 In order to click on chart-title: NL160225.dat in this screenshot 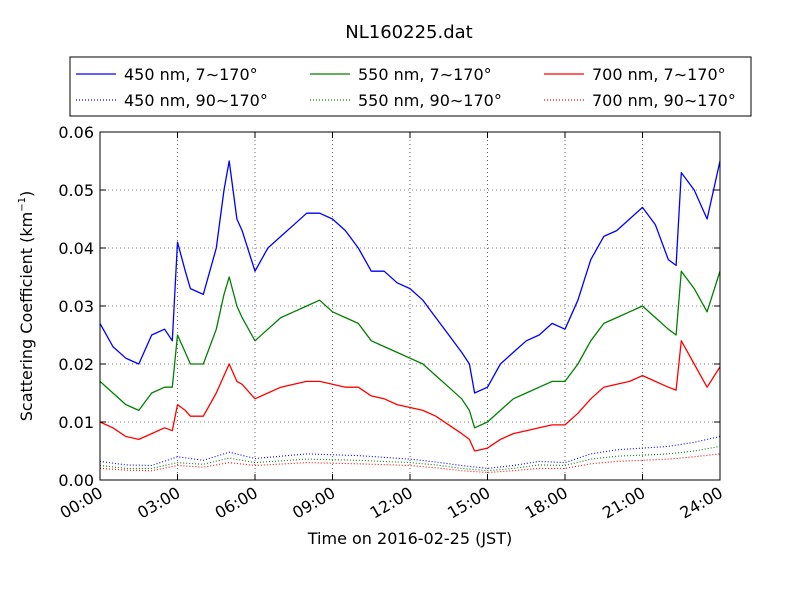, I will do `click(408, 32)`.